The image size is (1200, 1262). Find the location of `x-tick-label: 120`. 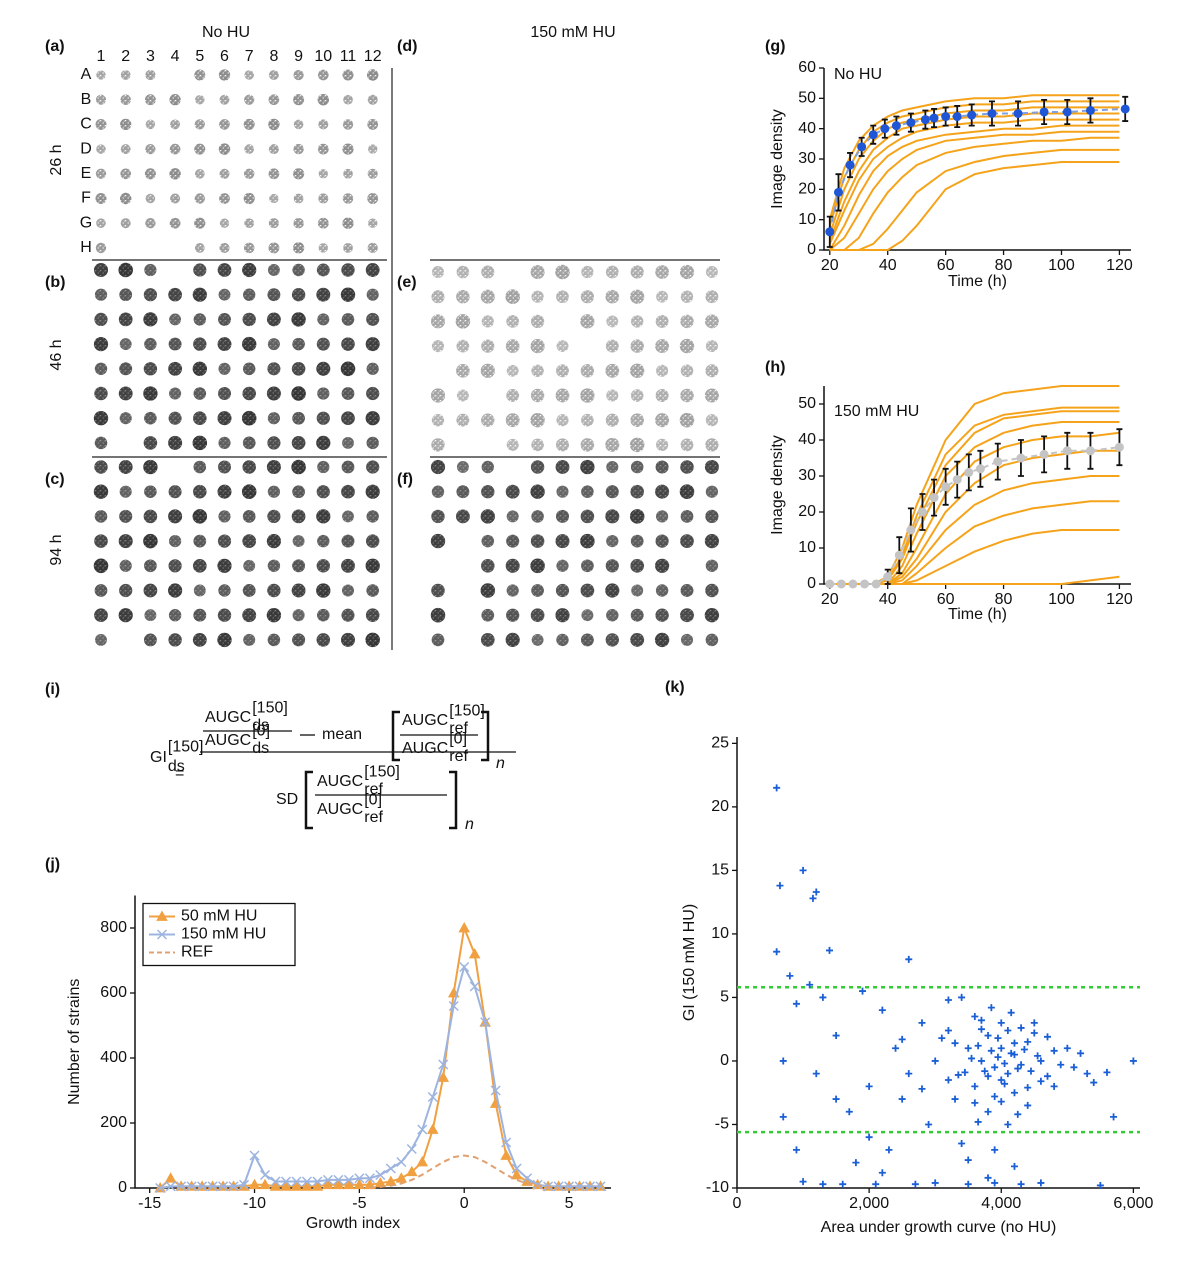

x-tick-label: 120 is located at coordinates (1119, 265).